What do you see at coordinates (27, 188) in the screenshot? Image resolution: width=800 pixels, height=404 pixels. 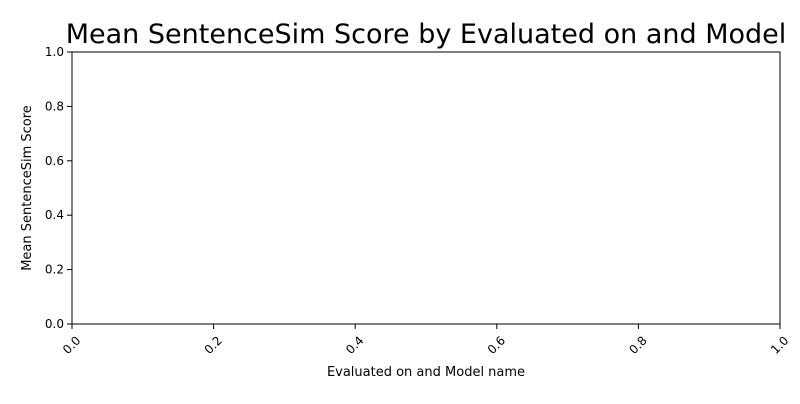 I see `y-axis-label: Mean SentenceSim Score` at bounding box center [27, 188].